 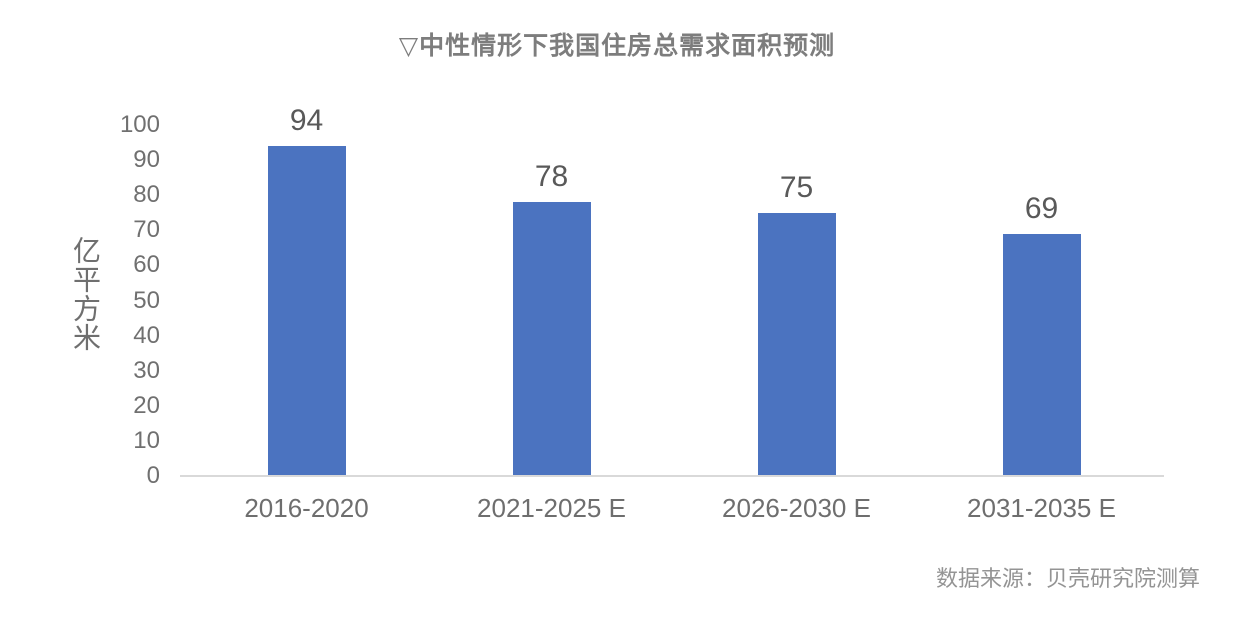 What do you see at coordinates (153, 475) in the screenshot?
I see `y-tick-label: 0` at bounding box center [153, 475].